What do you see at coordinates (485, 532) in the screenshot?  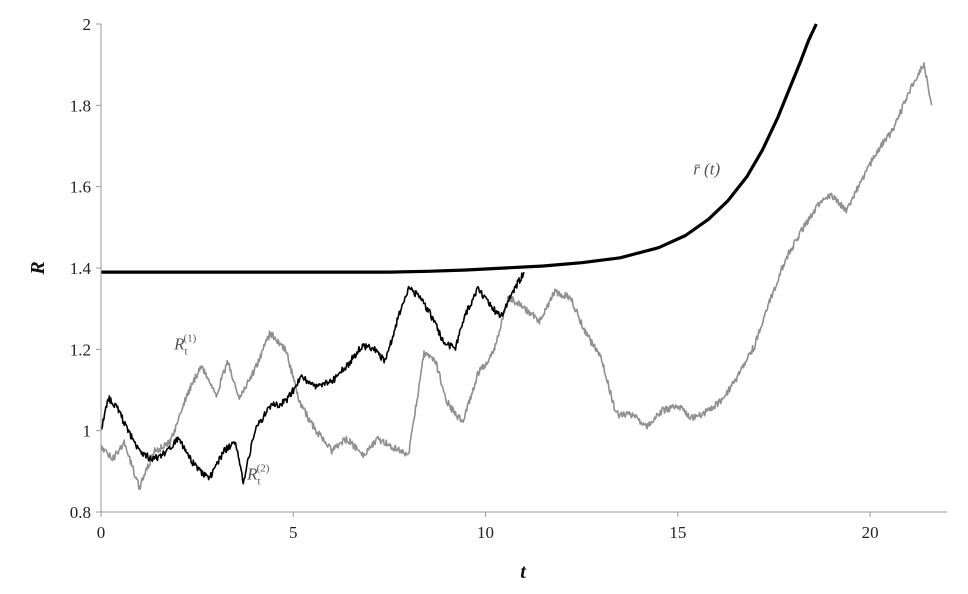 I see `x-tick-label: 10` at bounding box center [485, 532].